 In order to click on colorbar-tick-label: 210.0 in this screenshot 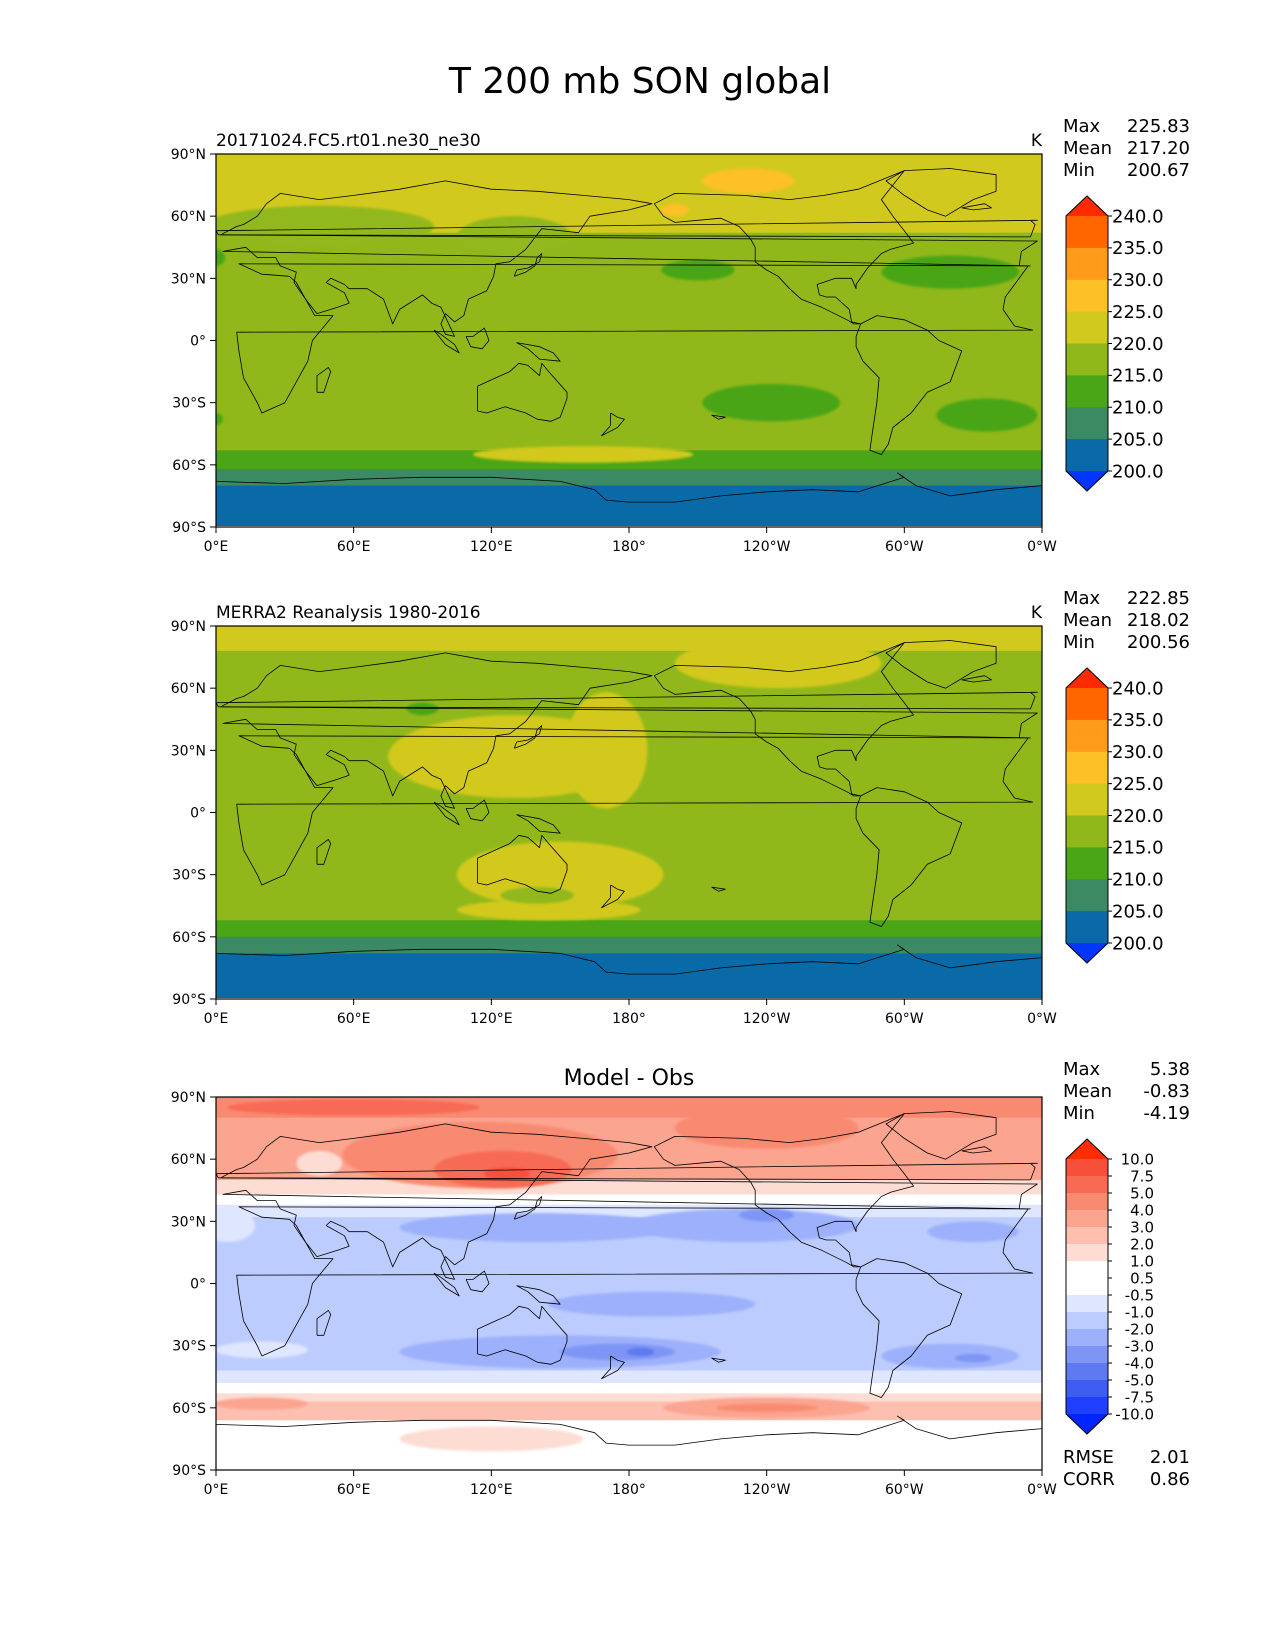, I will do `click(1138, 880)`.